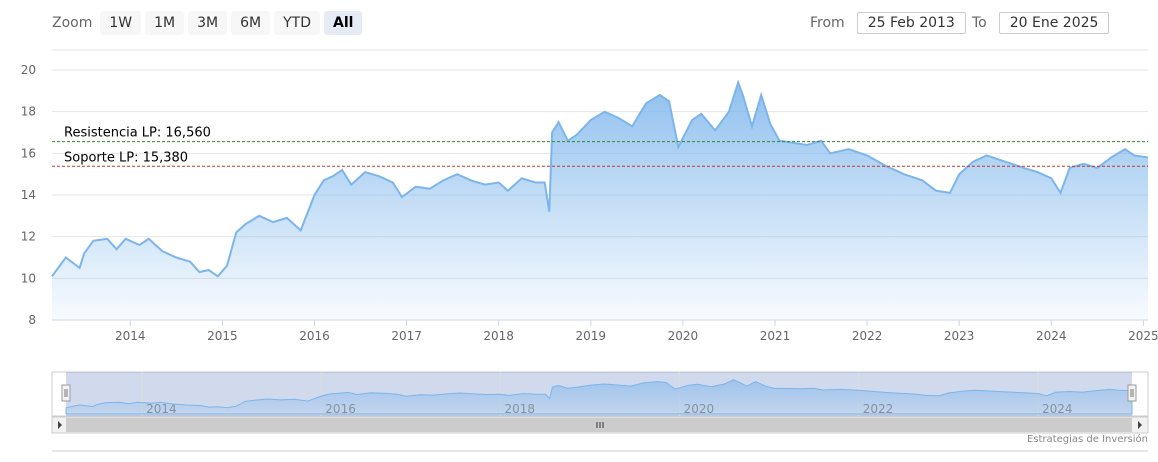 The width and height of the screenshot is (1158, 462). Describe the element at coordinates (600, 146) in the screenshot. I see `reference-lines: Resistencia LP: 16,560 Soporte LP: 15,380` at that location.